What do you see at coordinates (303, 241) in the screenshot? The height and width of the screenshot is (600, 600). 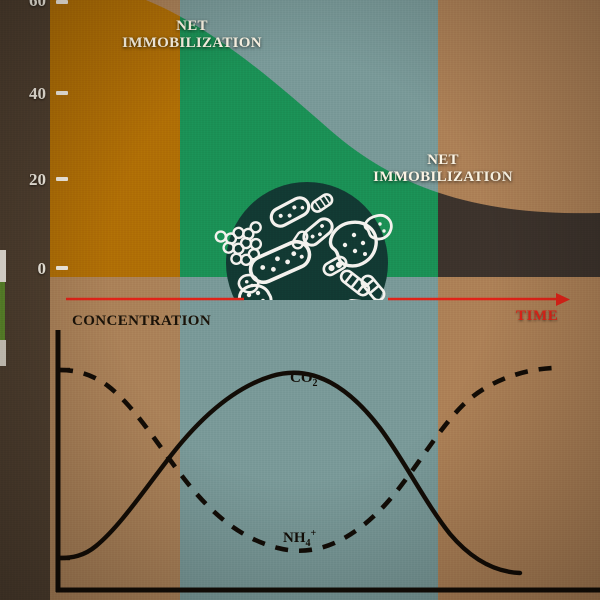 I see `microbe-circle-icon` at bounding box center [303, 241].